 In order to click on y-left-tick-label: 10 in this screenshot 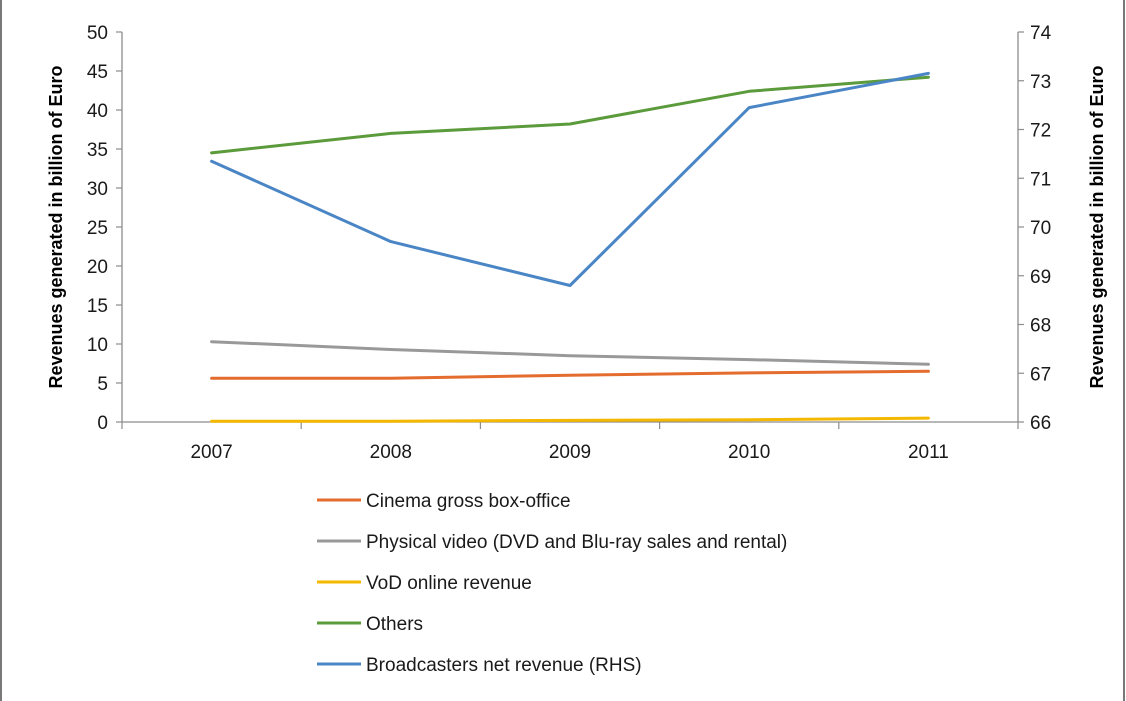, I will do `click(97, 345)`.